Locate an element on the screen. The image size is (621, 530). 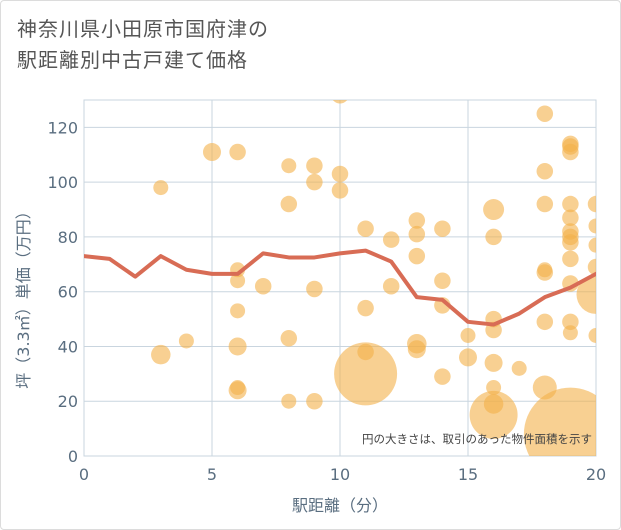
line-layer is located at coordinates (340, 287).